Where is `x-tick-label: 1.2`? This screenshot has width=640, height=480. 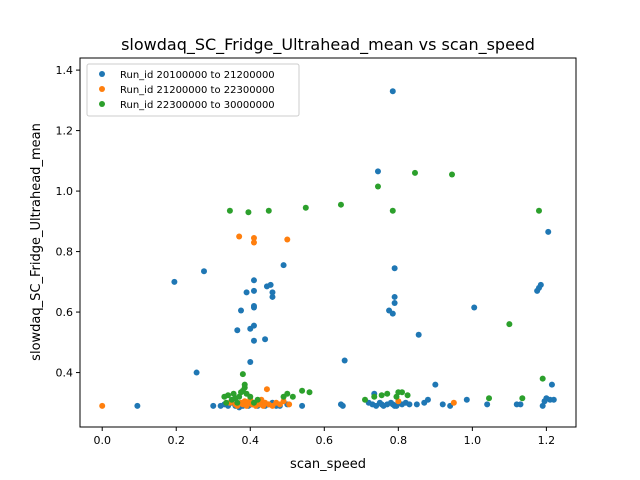 x-tick-label: 1.2 is located at coordinates (547, 440).